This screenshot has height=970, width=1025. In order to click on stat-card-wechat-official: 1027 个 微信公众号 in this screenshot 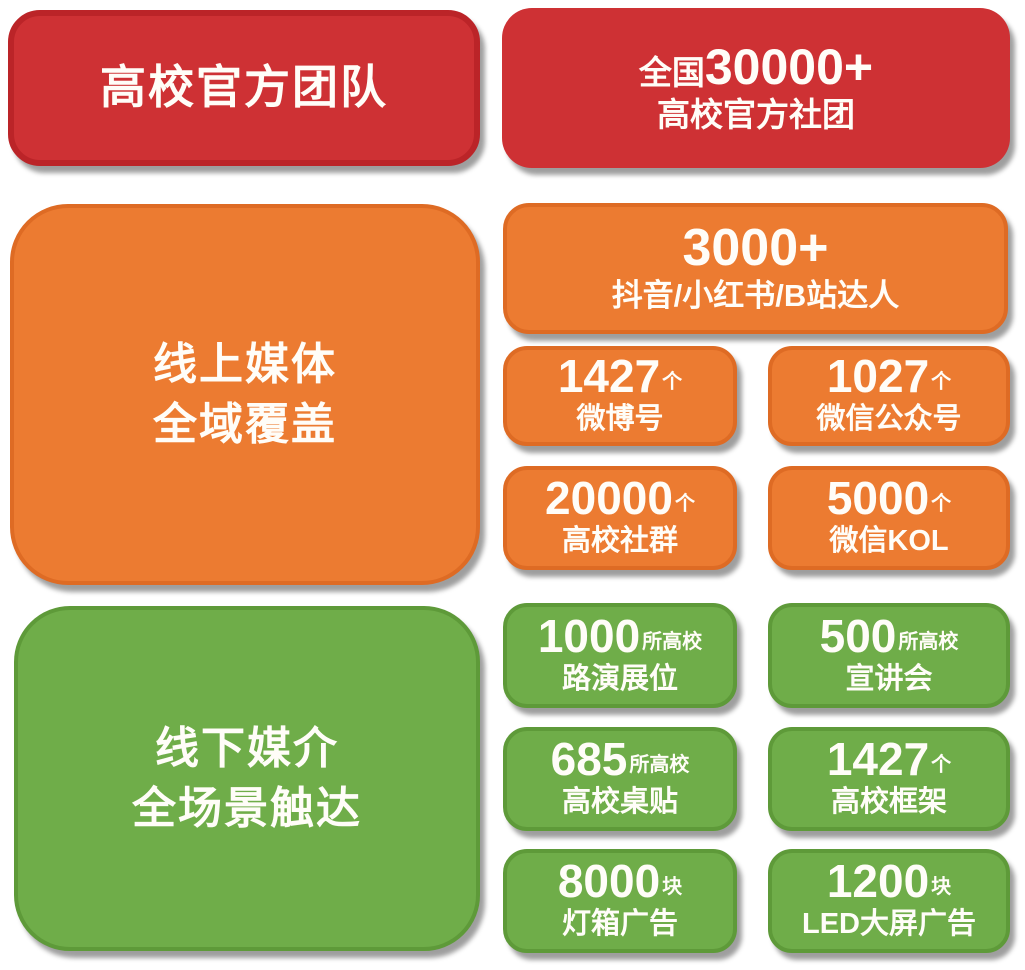, I will do `click(889, 396)`.